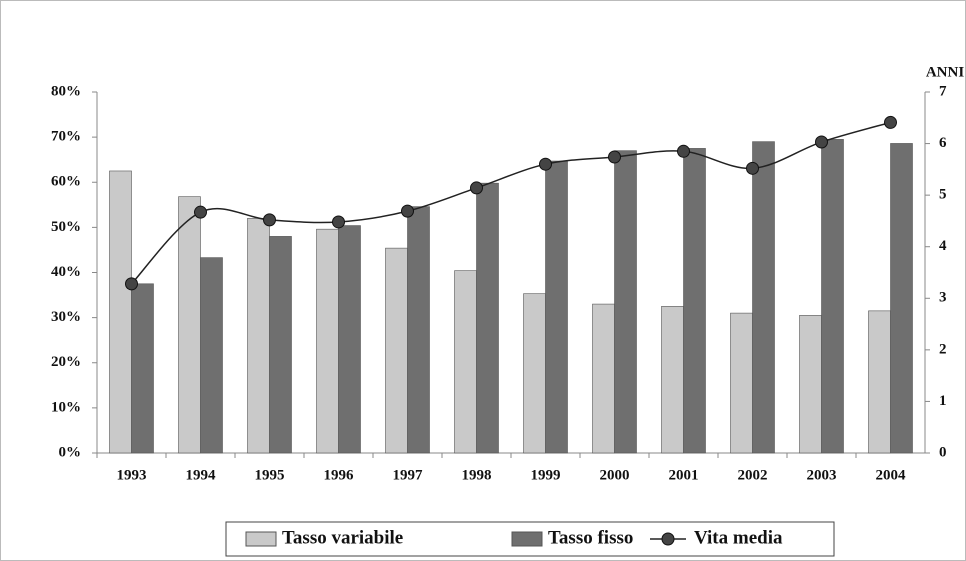 The height and width of the screenshot is (561, 966). Describe the element at coordinates (943, 143) in the screenshot. I see `y2-tick-label: 6` at that location.